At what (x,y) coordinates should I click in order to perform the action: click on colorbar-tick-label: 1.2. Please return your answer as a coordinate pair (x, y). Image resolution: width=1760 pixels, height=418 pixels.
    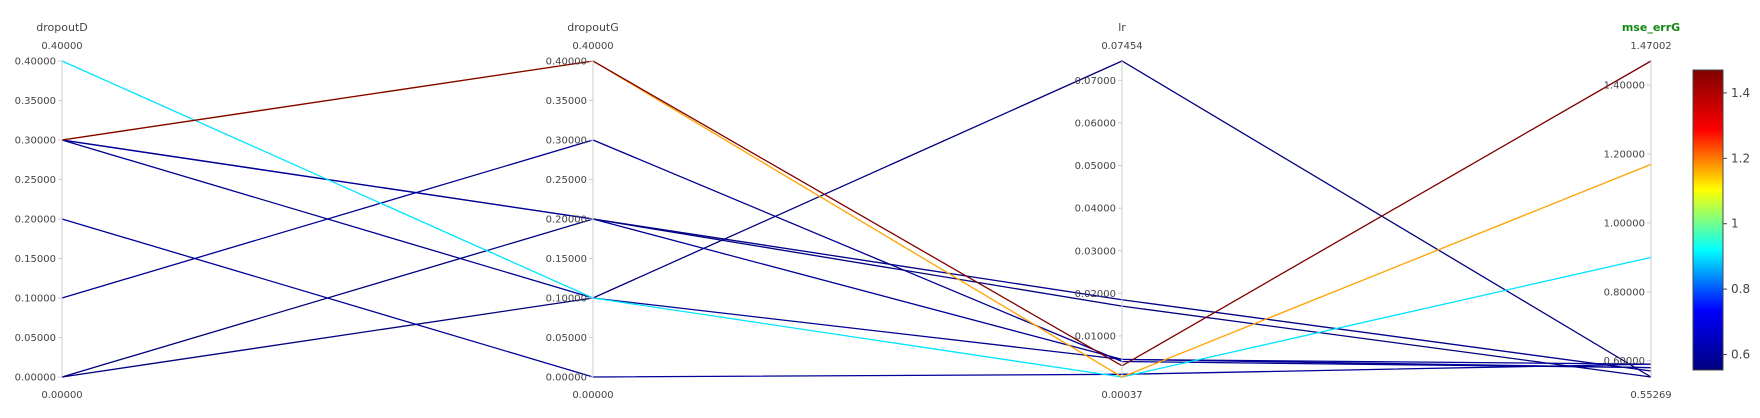
    Looking at the image, I should click on (1740, 158).